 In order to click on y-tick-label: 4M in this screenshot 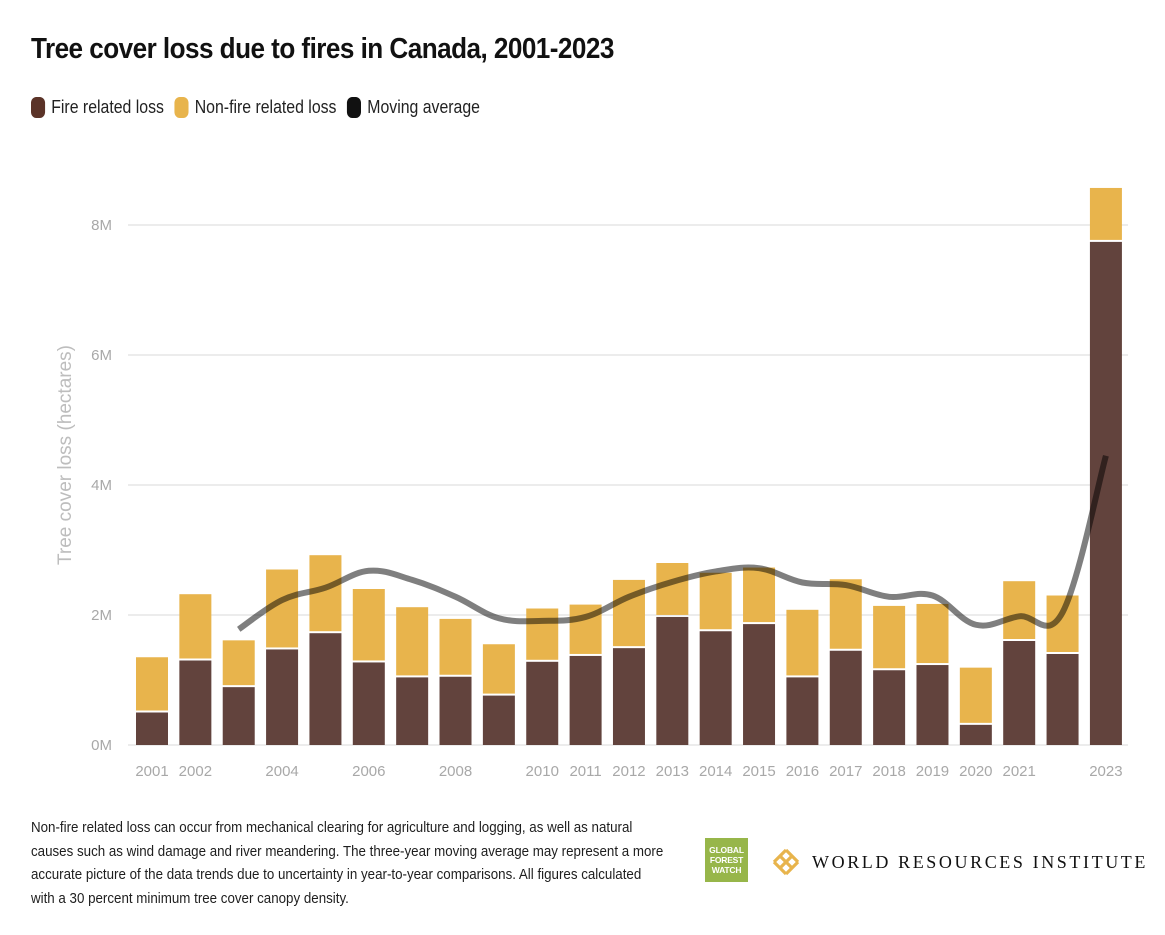, I will do `click(101, 485)`.